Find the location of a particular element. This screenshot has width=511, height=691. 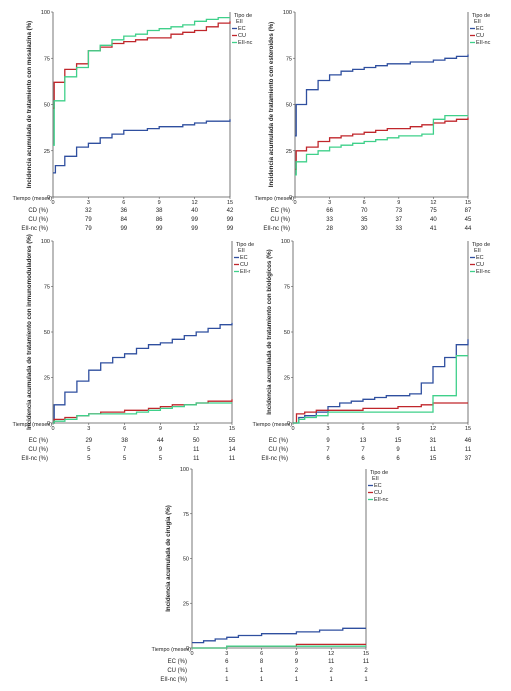

legend-title: Tipo de is located at coordinates (379, 473).